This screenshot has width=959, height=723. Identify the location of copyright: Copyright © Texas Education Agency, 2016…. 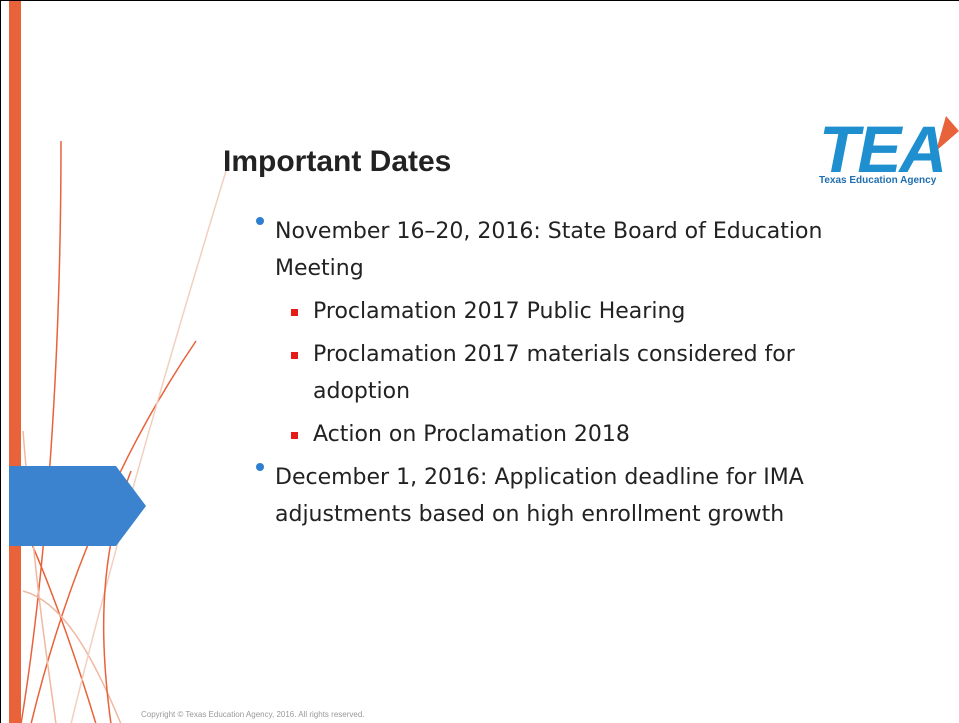
(253, 714).